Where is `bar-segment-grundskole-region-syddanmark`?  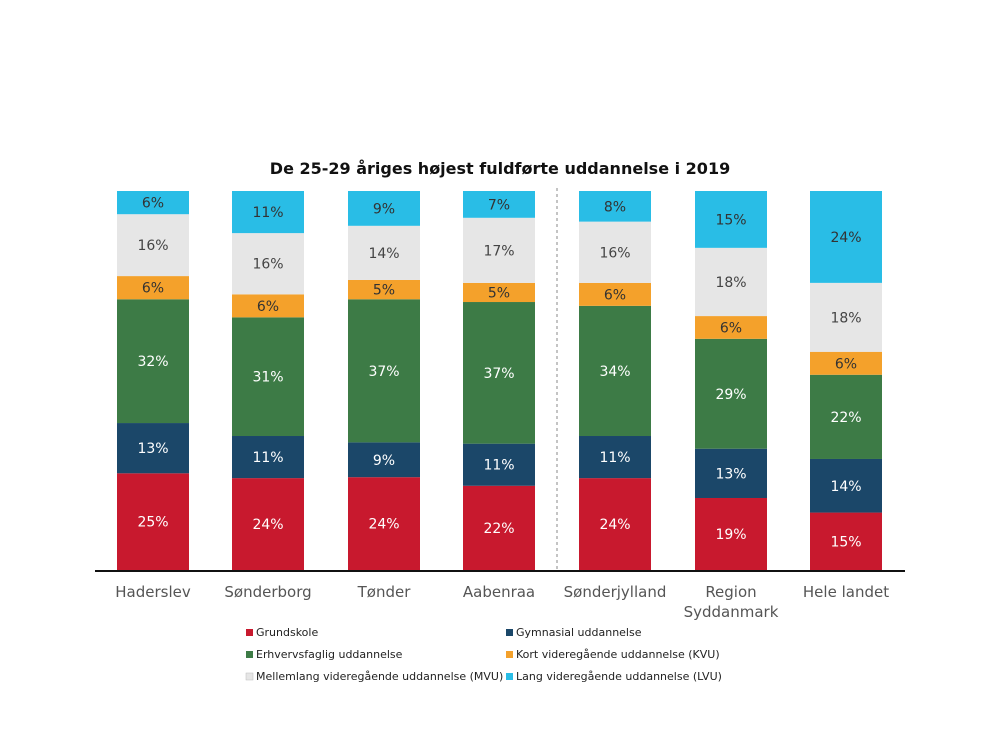 bar-segment-grundskole-region-syddanmark is located at coordinates (731, 533).